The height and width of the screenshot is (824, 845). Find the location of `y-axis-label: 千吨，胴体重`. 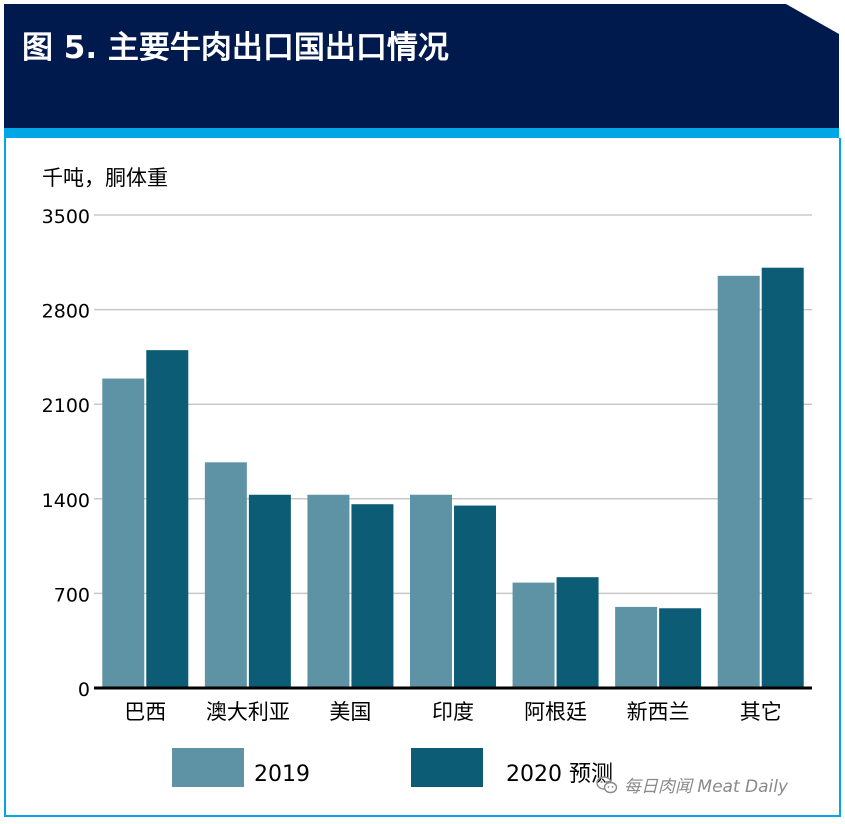

y-axis-label: 千吨，胴体重 is located at coordinates (105, 178).